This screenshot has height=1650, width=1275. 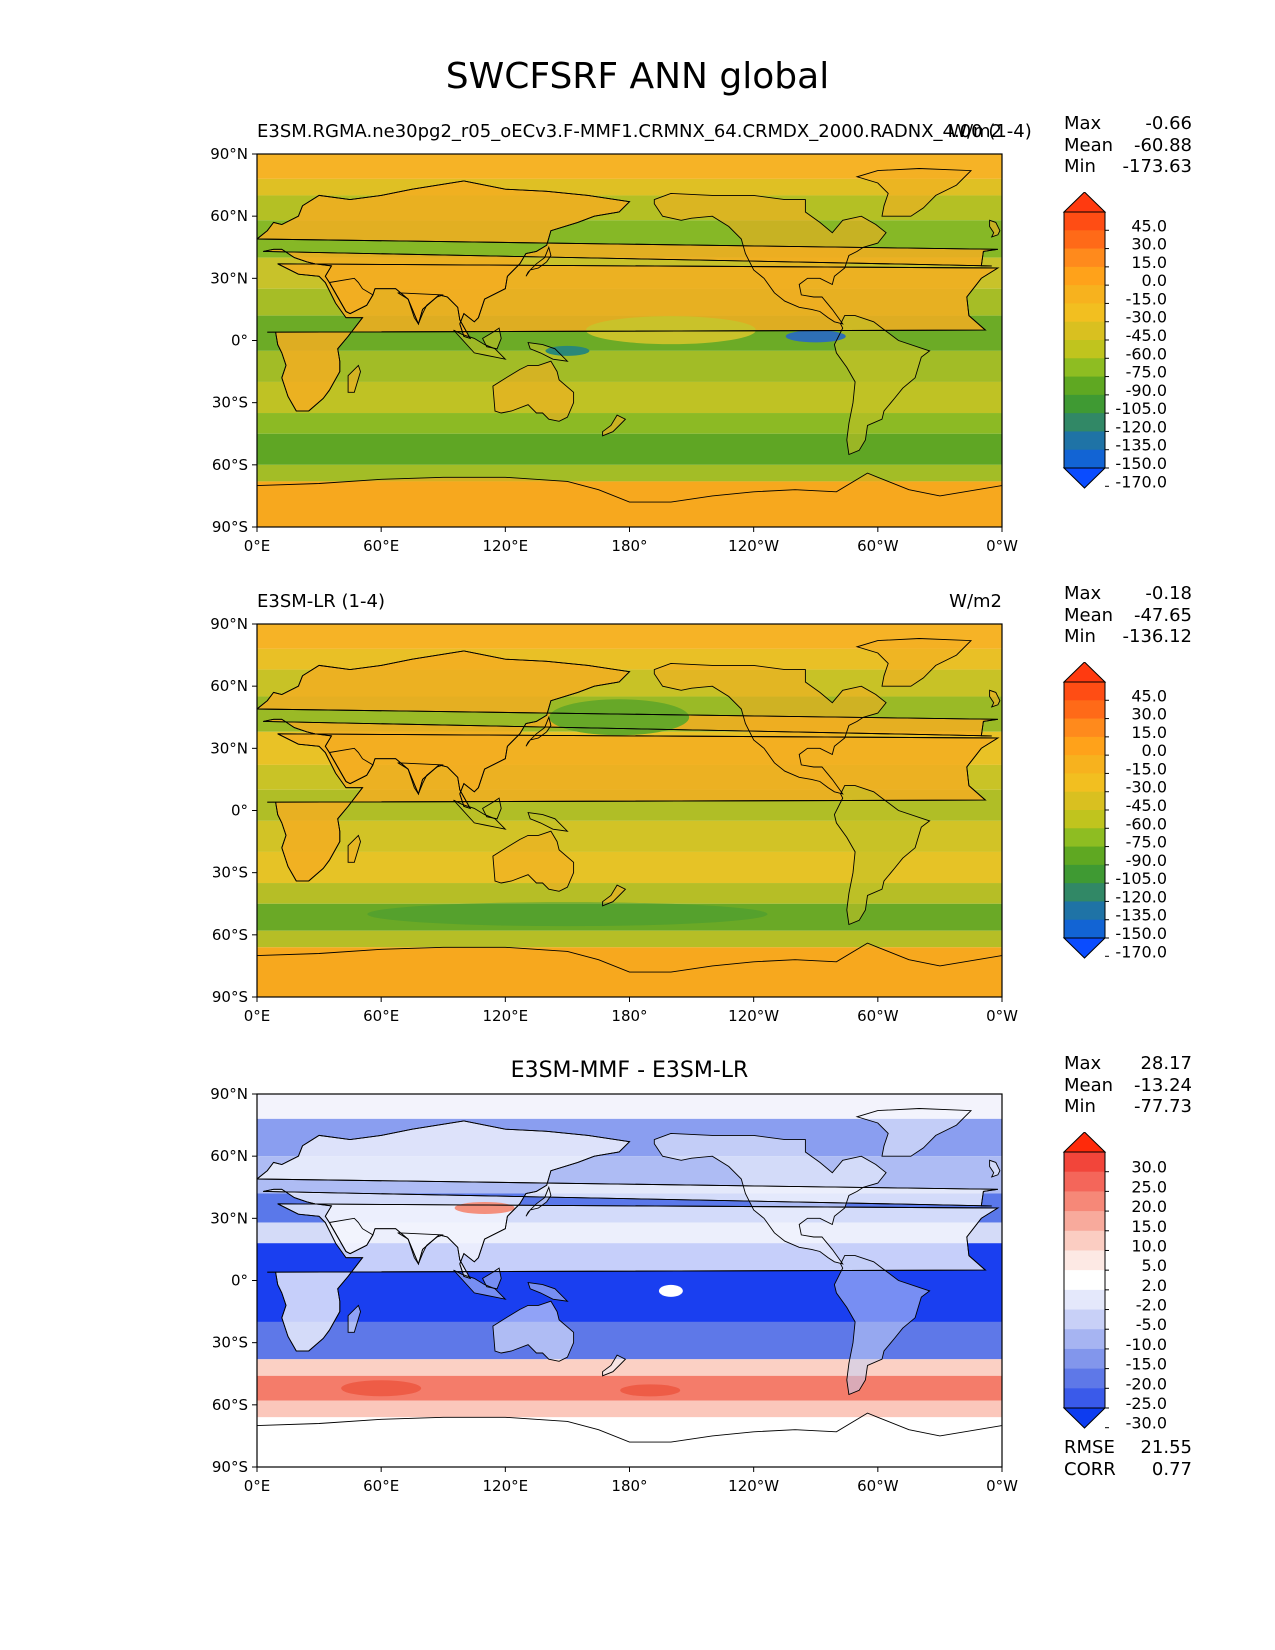 What do you see at coordinates (1146, 317) in the screenshot?
I see `colorbar-label: -30.0` at bounding box center [1146, 317].